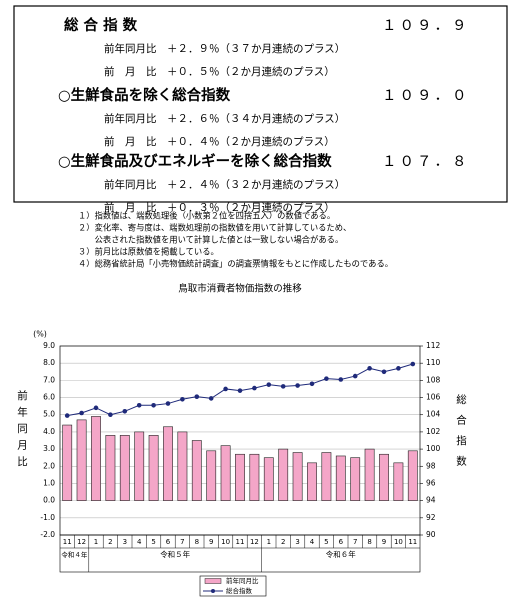 Image resolution: width=521 pixels, height=604 pixels. I want to click on summary-value: １０９．９, so click(426, 26).